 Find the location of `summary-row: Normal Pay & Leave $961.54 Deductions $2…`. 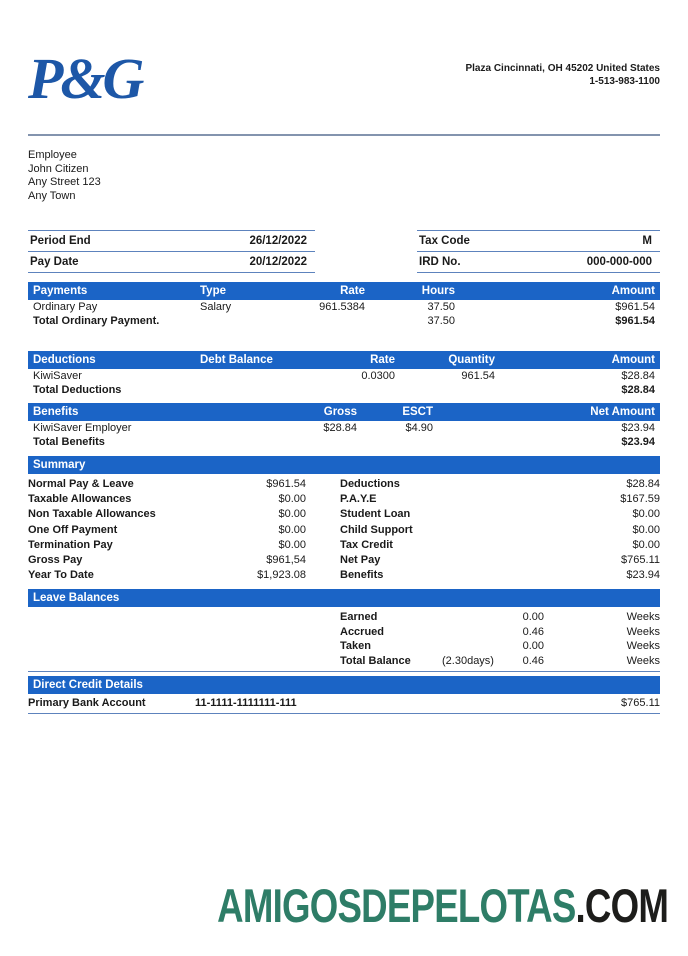

summary-row: Normal Pay & Leave $961.54 Deductions $2… is located at coordinates (344, 484).